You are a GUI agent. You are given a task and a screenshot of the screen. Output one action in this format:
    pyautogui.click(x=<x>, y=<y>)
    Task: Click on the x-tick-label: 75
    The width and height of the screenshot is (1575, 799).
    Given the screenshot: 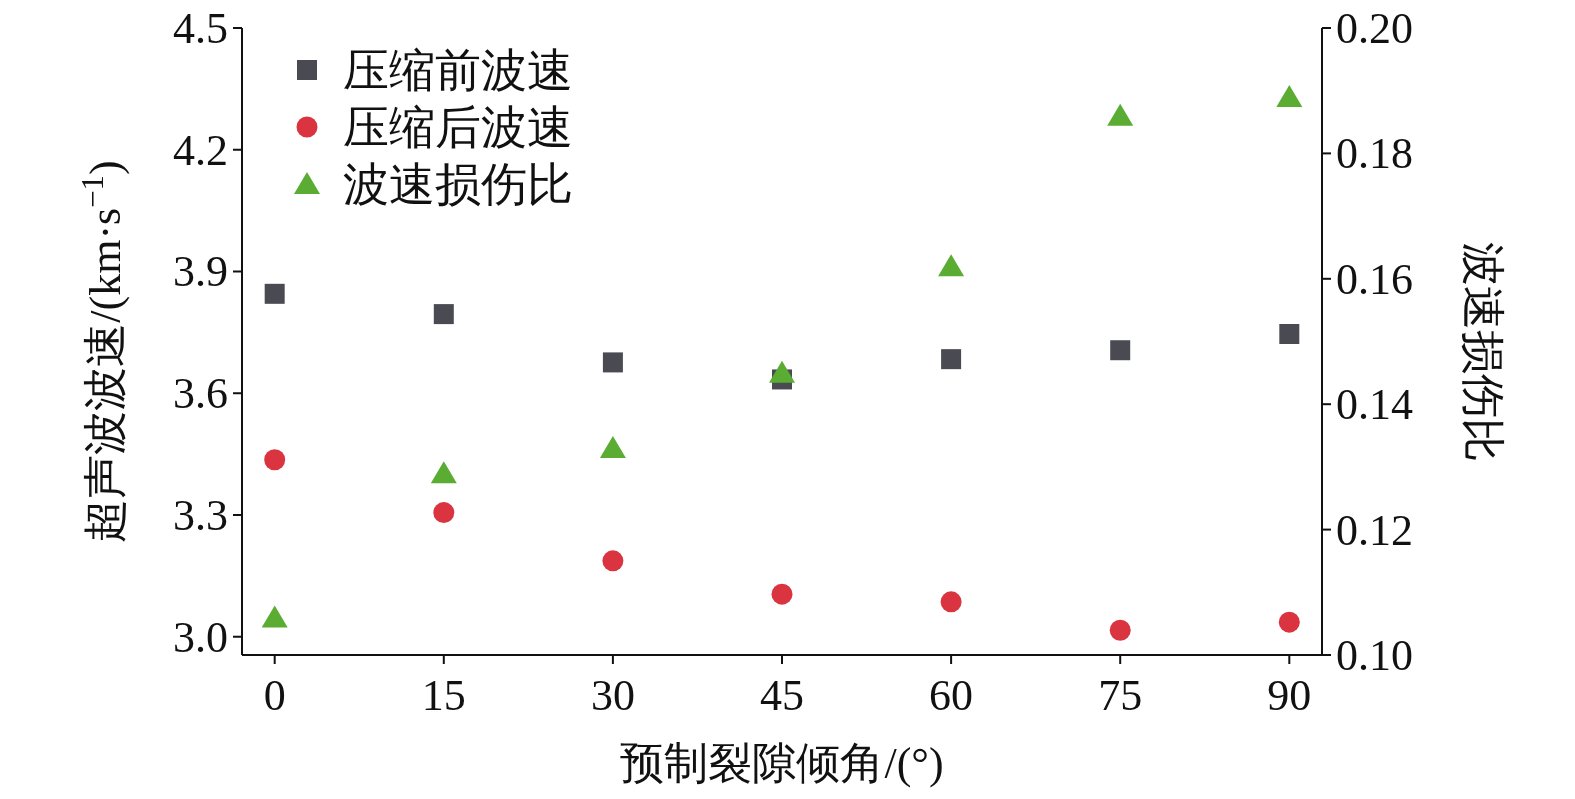 What is the action you would take?
    pyautogui.click(x=1120, y=695)
    